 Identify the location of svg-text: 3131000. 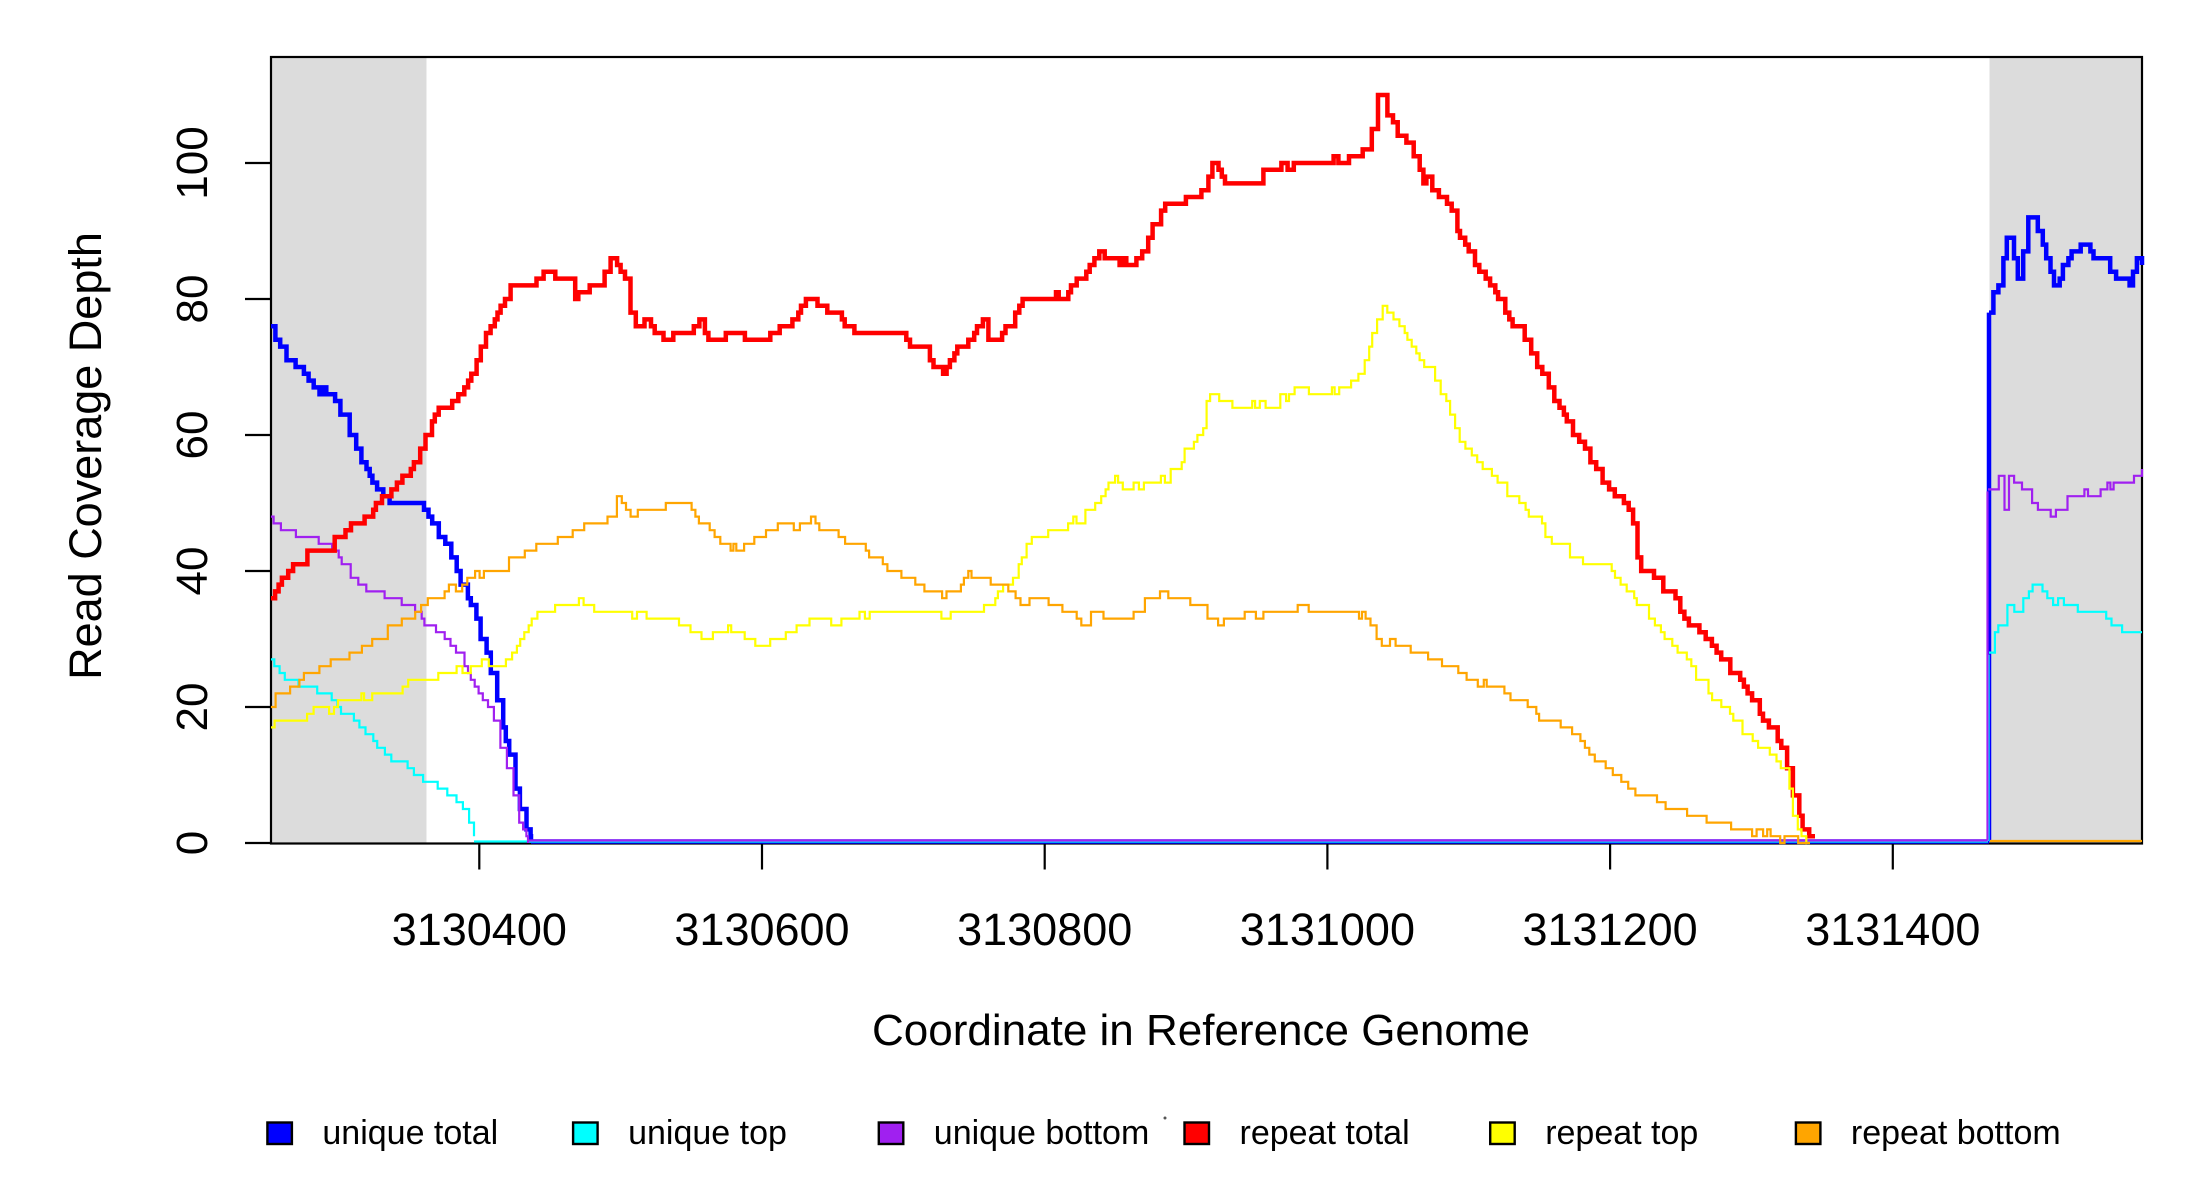
(1327, 929).